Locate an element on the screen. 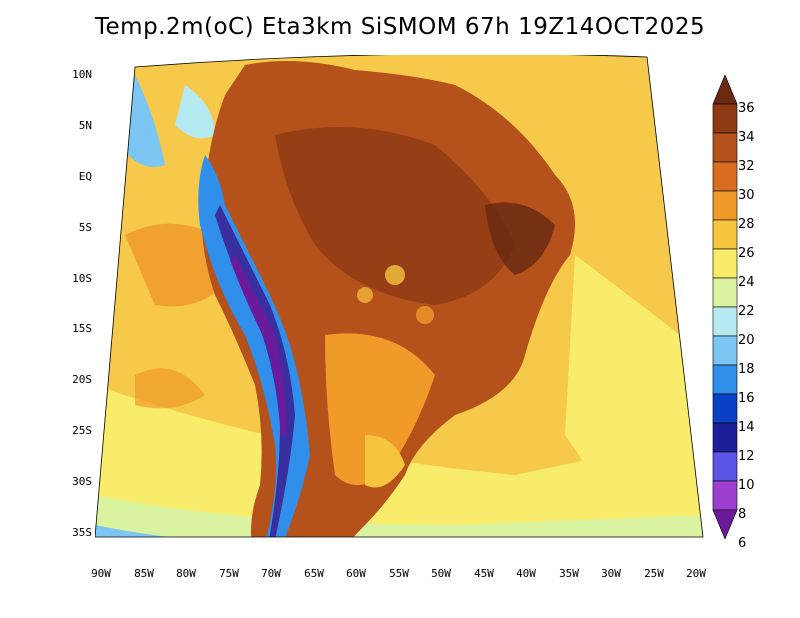  colorbar-bottom-triangle is located at coordinates (725, 524).